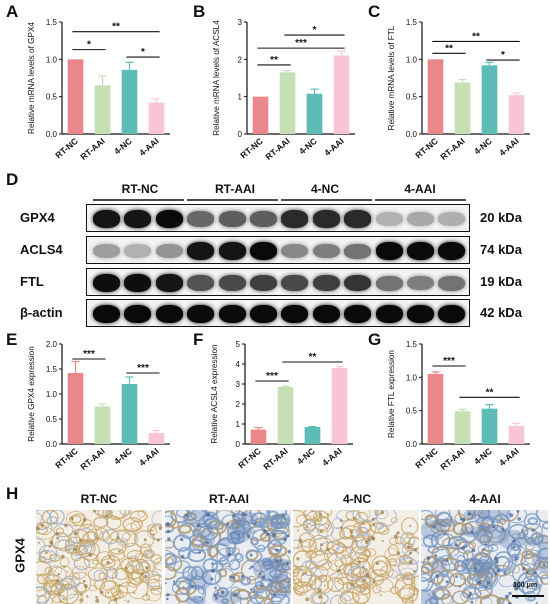  Describe the element at coordinates (313, 357) in the screenshot. I see `chart-f-significance-label: **` at that location.